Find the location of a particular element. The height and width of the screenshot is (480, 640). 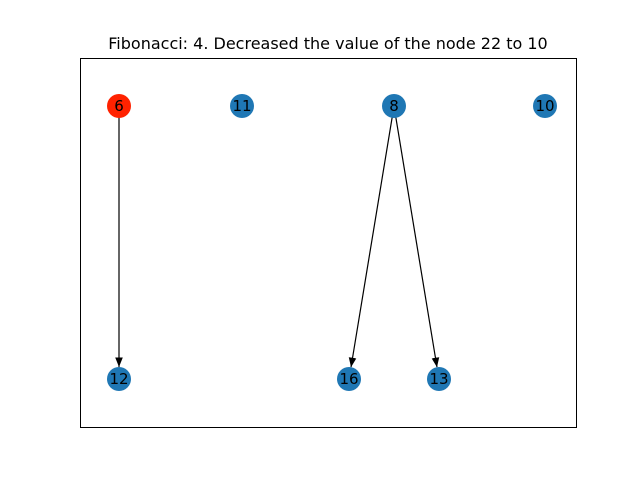

edge-n8-n13 is located at coordinates (416, 237).